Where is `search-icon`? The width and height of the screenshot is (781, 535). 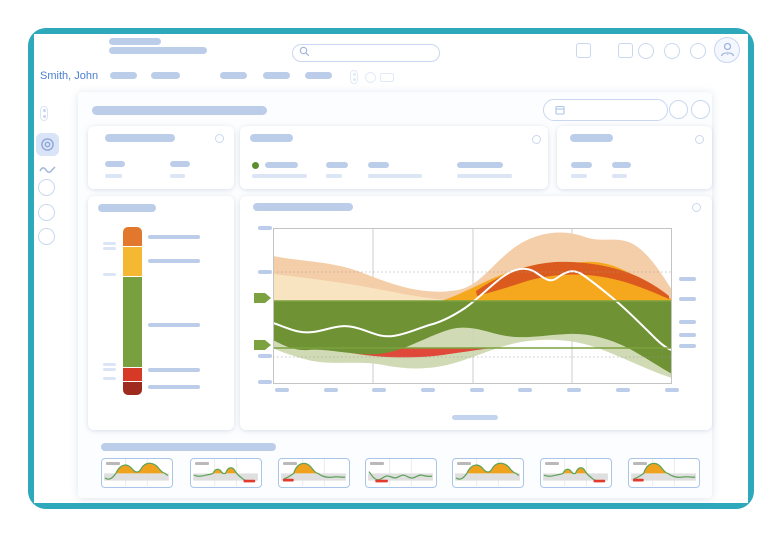 search-icon is located at coordinates (304, 51).